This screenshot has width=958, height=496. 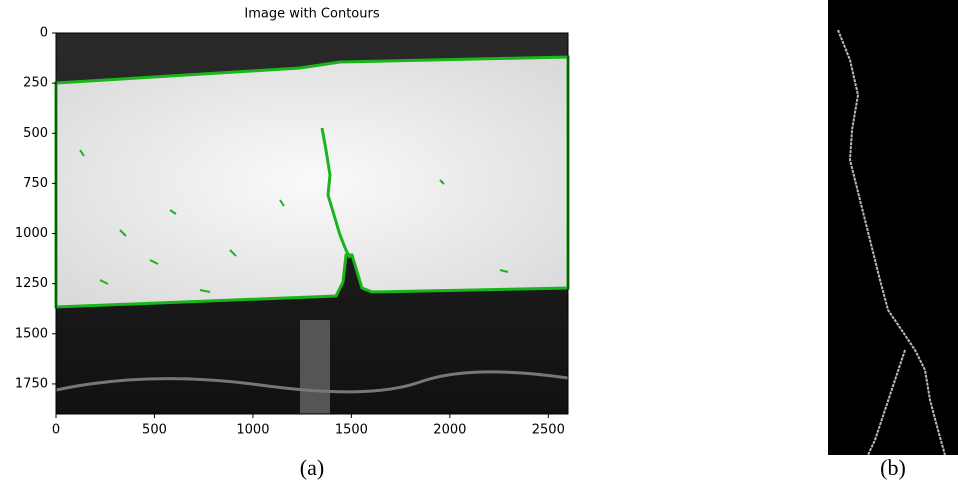 I want to click on y-tick-label: 1750, so click(x=31, y=383).